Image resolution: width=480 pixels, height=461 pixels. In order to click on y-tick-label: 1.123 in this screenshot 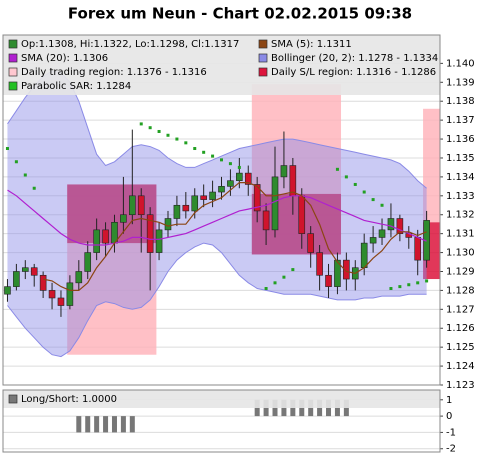, I will do `click(460, 385)`.